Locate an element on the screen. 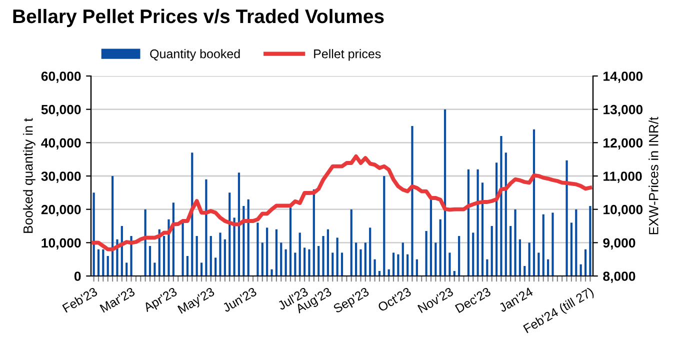  chart-title: Bellary Pellet Prices v/s Traded Volumes is located at coordinates (198, 18).